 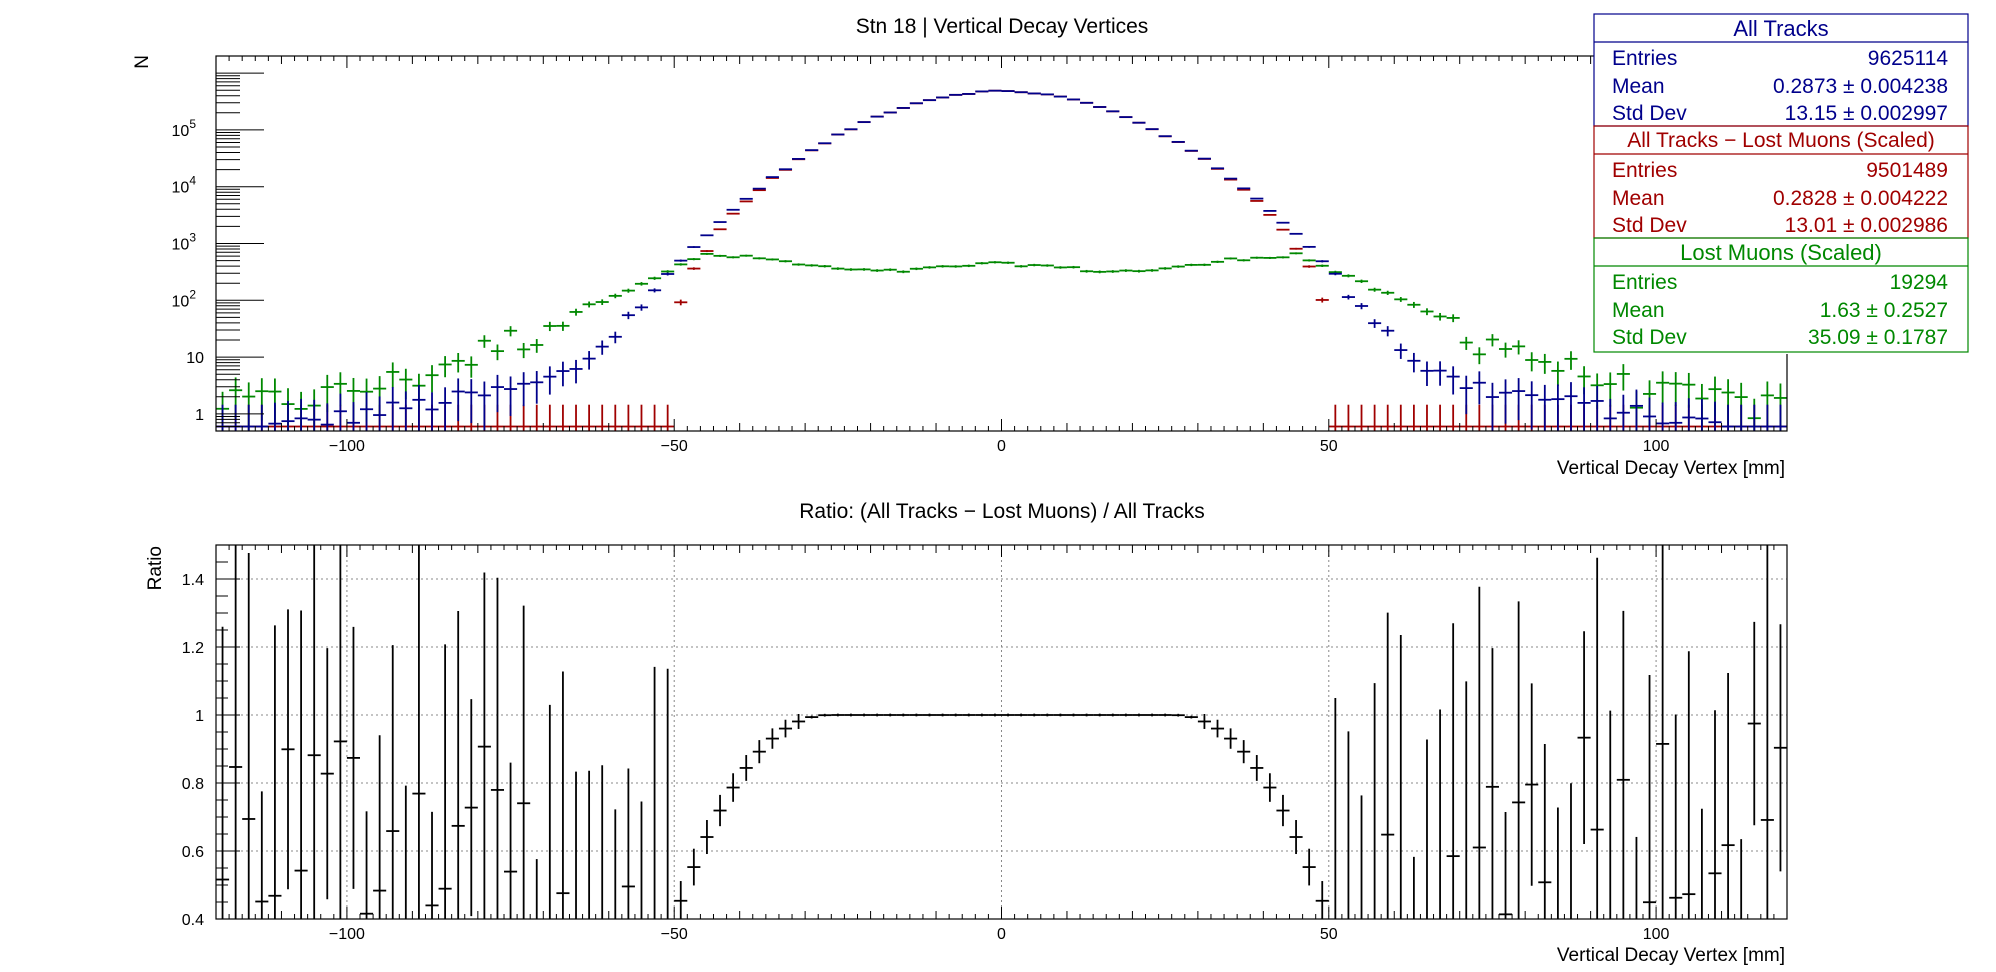 What do you see at coordinates (192, 238) in the screenshot?
I see `y-tick-exponent: 3` at bounding box center [192, 238].